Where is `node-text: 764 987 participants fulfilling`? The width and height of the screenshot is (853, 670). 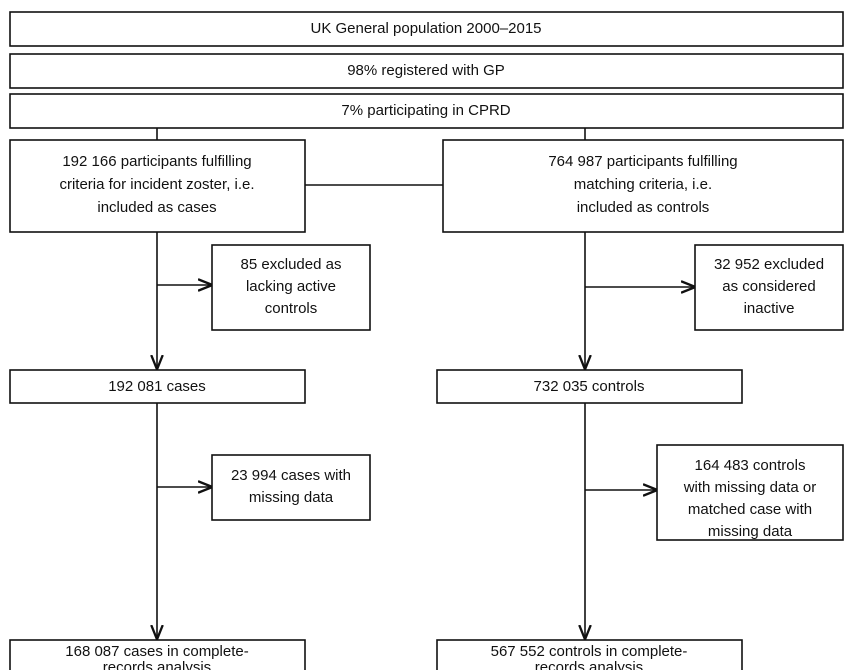
node-text: 764 987 participants fulfilling is located at coordinates (642, 161).